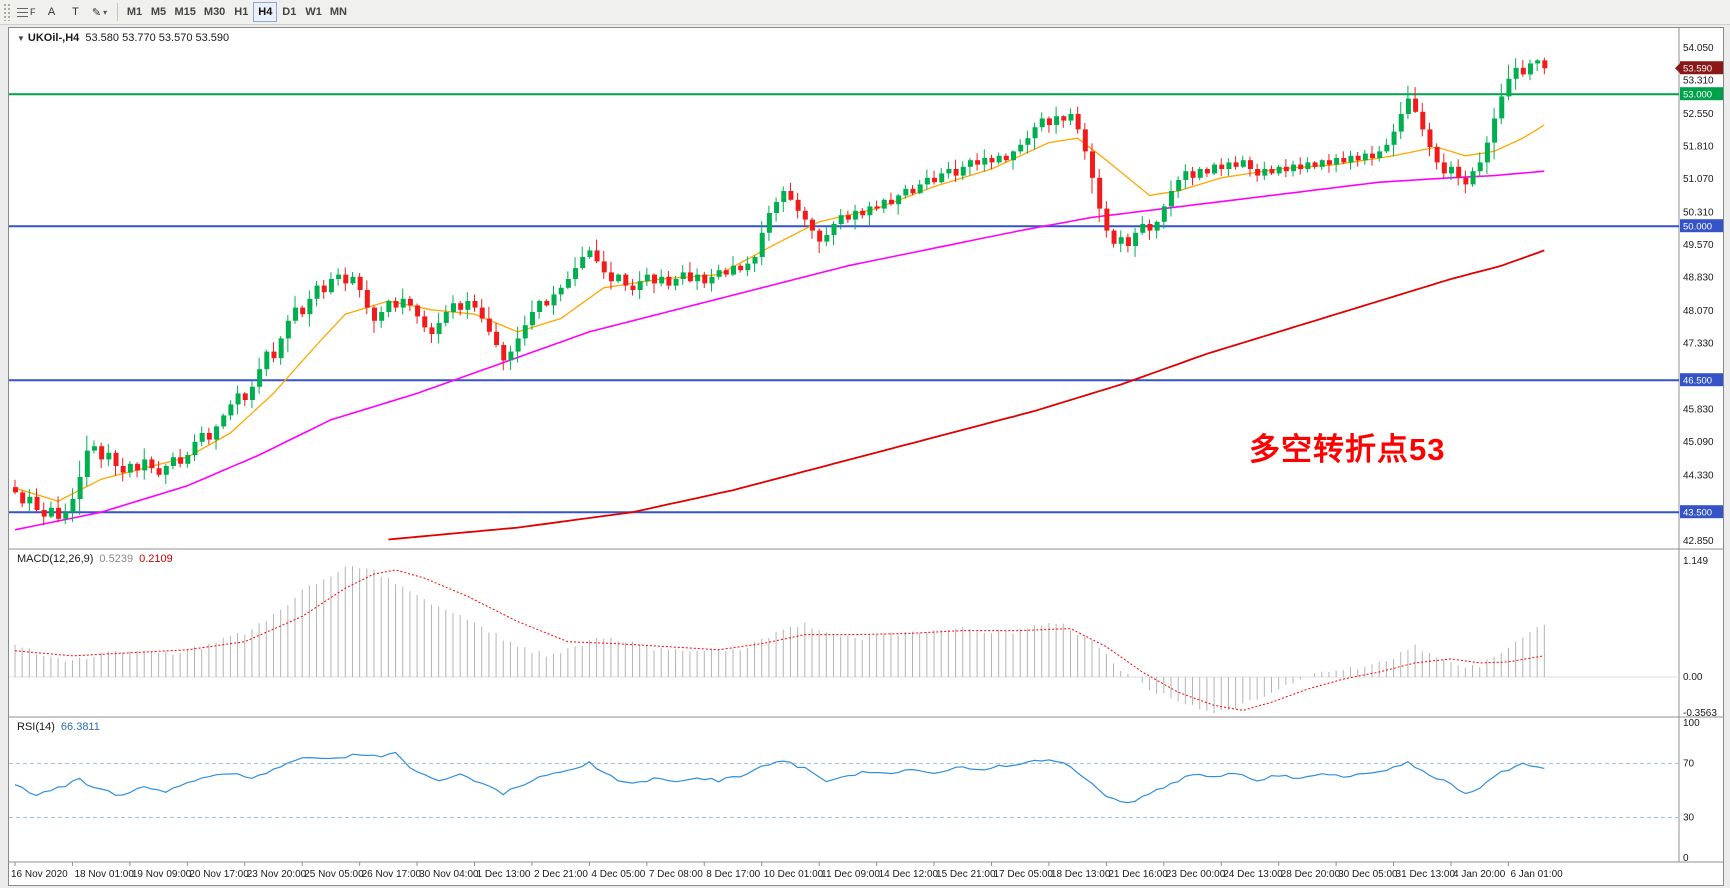 Image resolution: width=1730 pixels, height=888 pixels. What do you see at coordinates (1479, 874) in the screenshot?
I see `date-label: 4 Jan 20:00` at bounding box center [1479, 874].